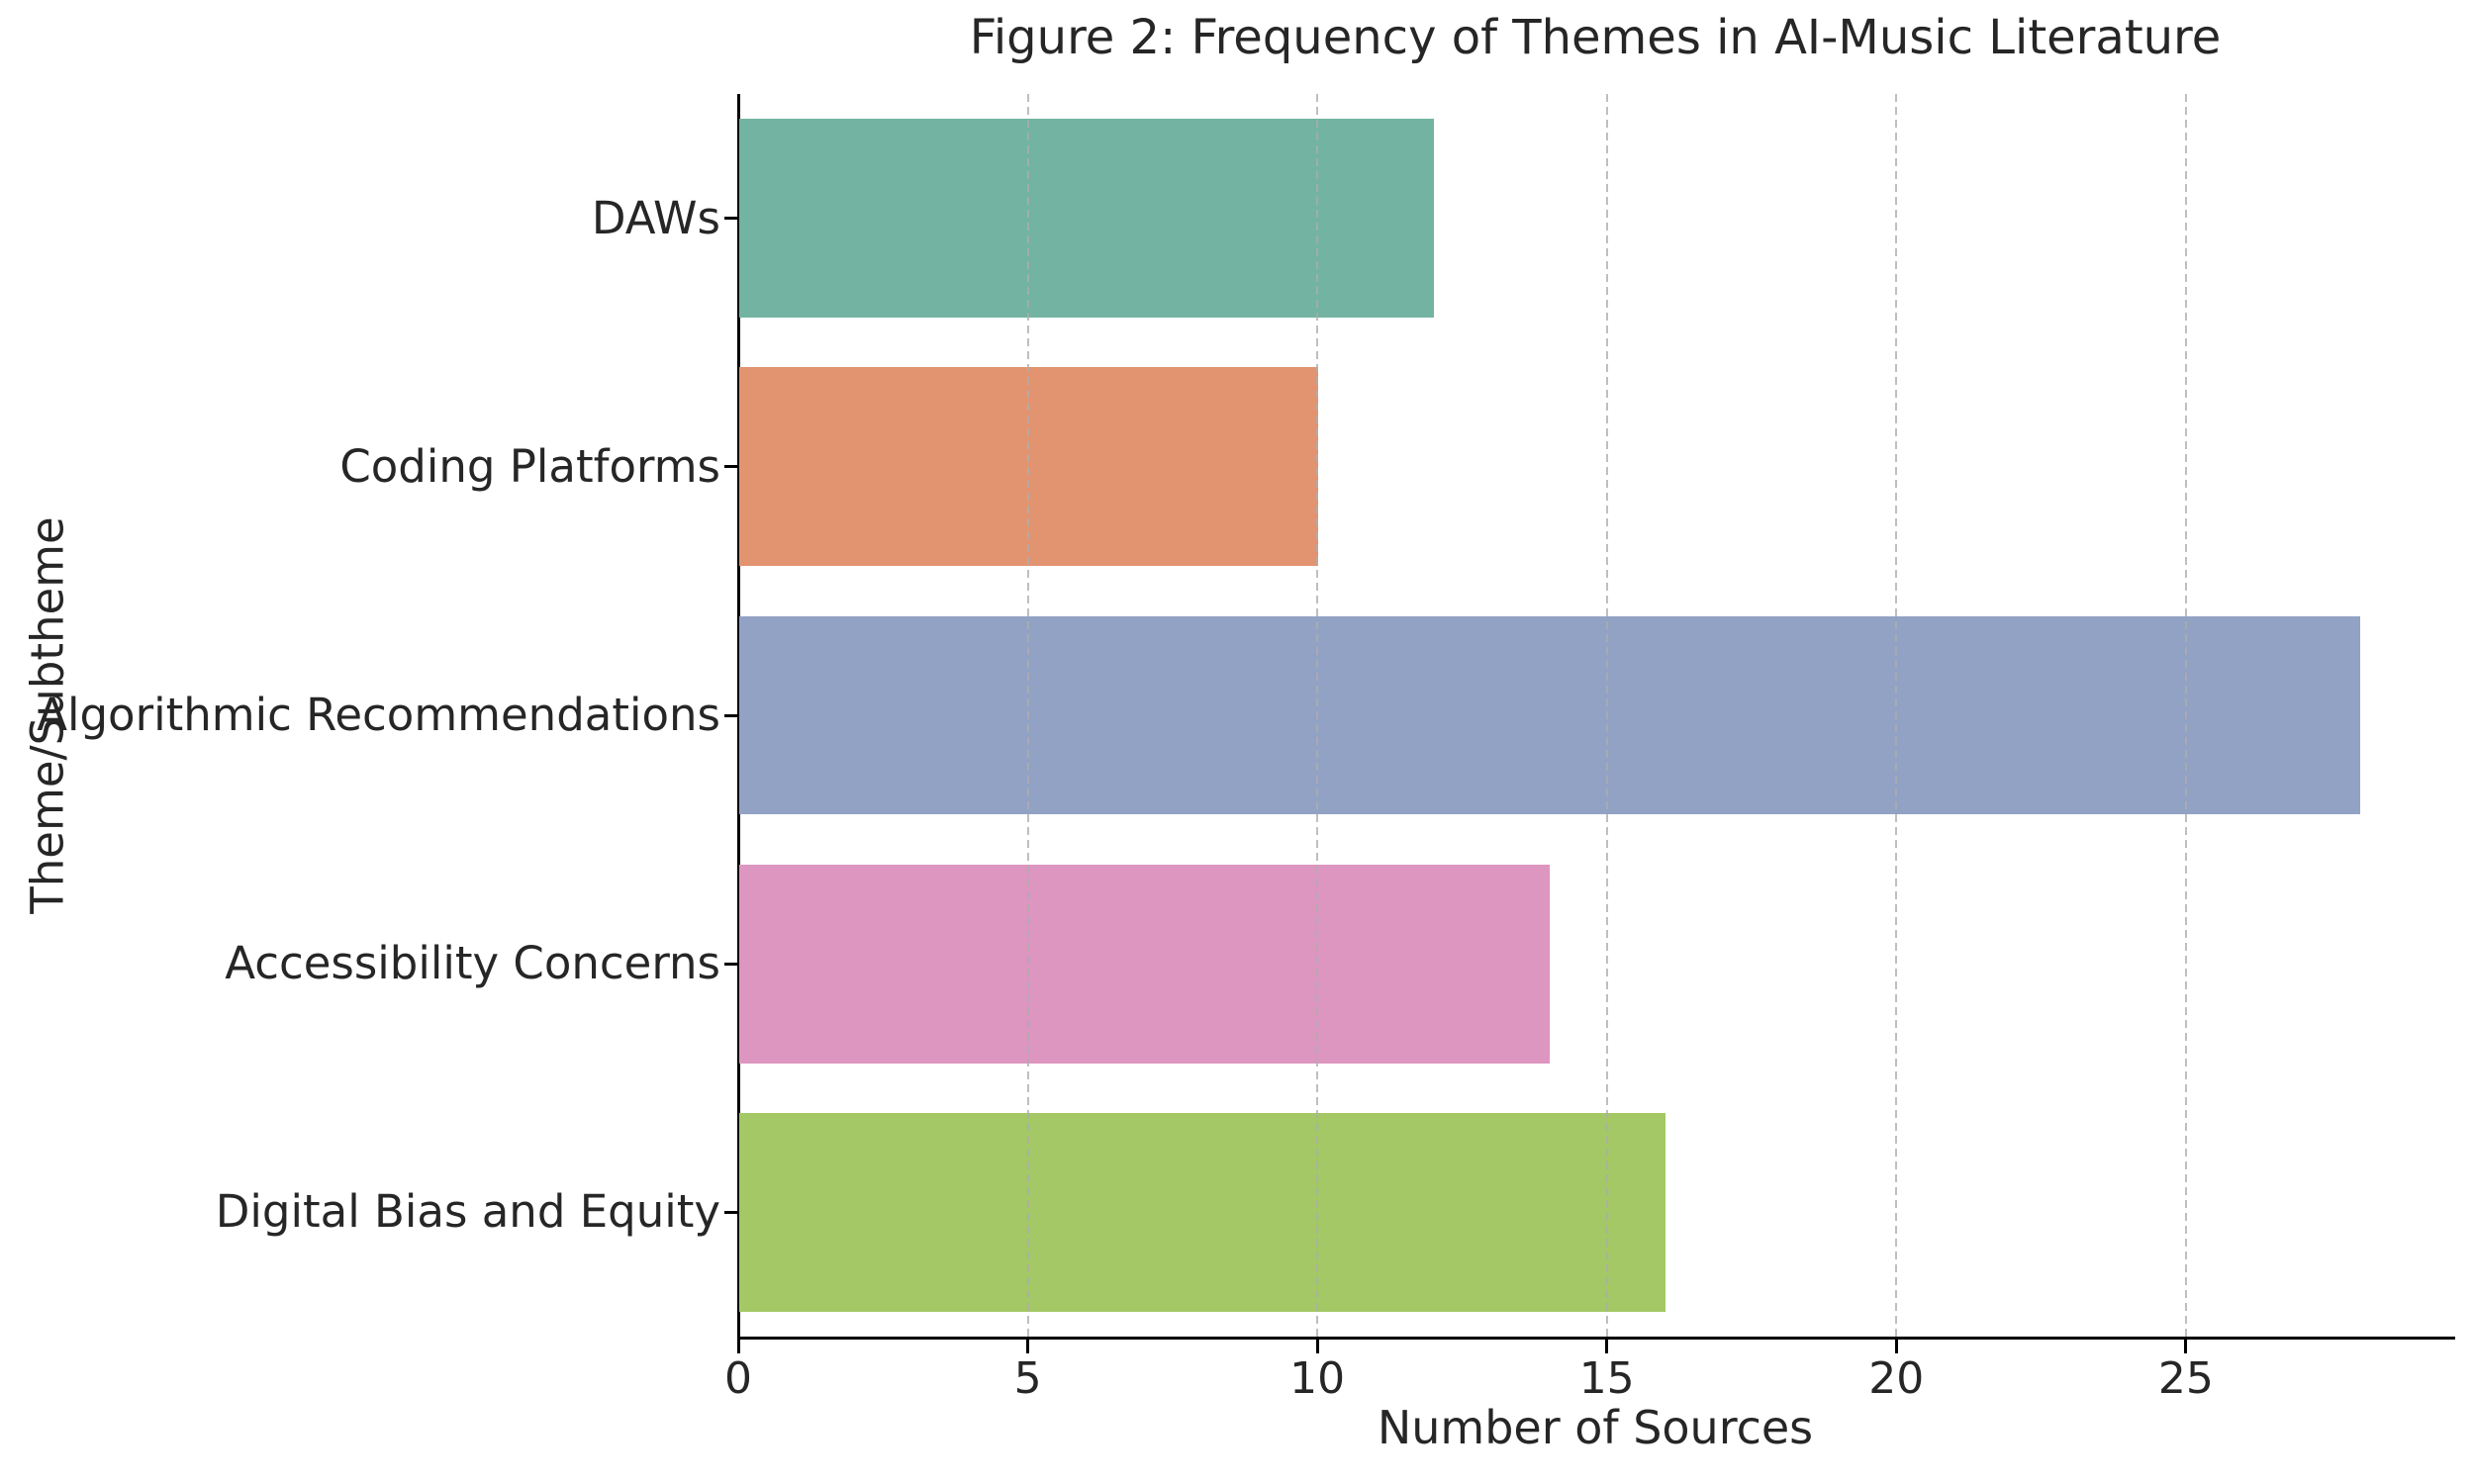 This screenshot has width=2474, height=1484. I want to click on y-tick-label-algorithmic-recommendations: Algorithmic Recommendations, so click(379, 715).